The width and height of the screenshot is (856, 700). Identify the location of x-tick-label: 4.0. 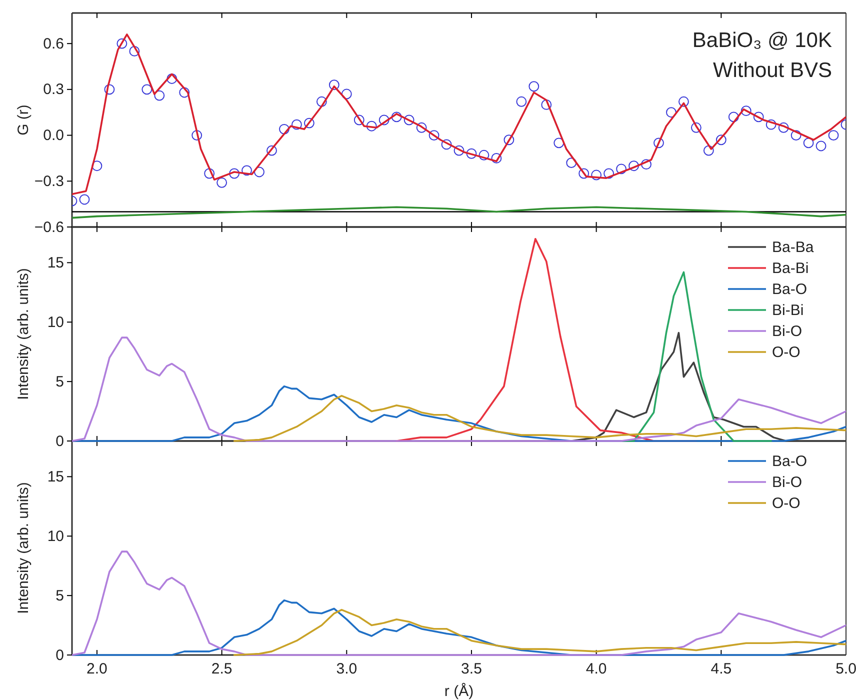
(596, 669).